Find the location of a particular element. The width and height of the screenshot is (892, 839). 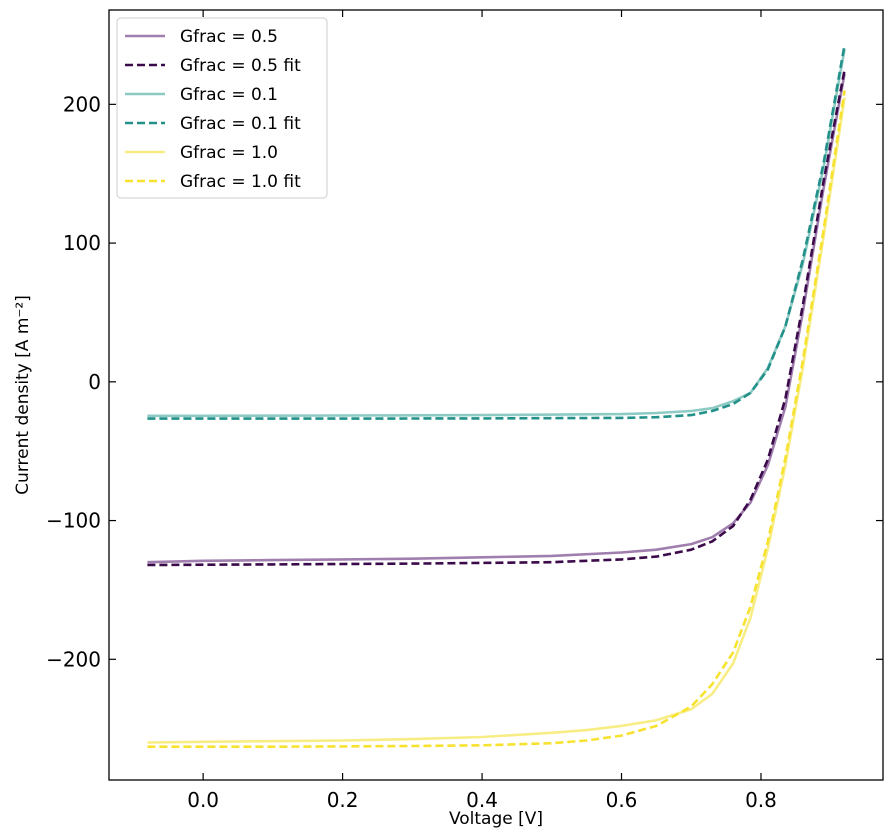

legend-label: Gfrac = 1.0 fit is located at coordinates (240, 182).